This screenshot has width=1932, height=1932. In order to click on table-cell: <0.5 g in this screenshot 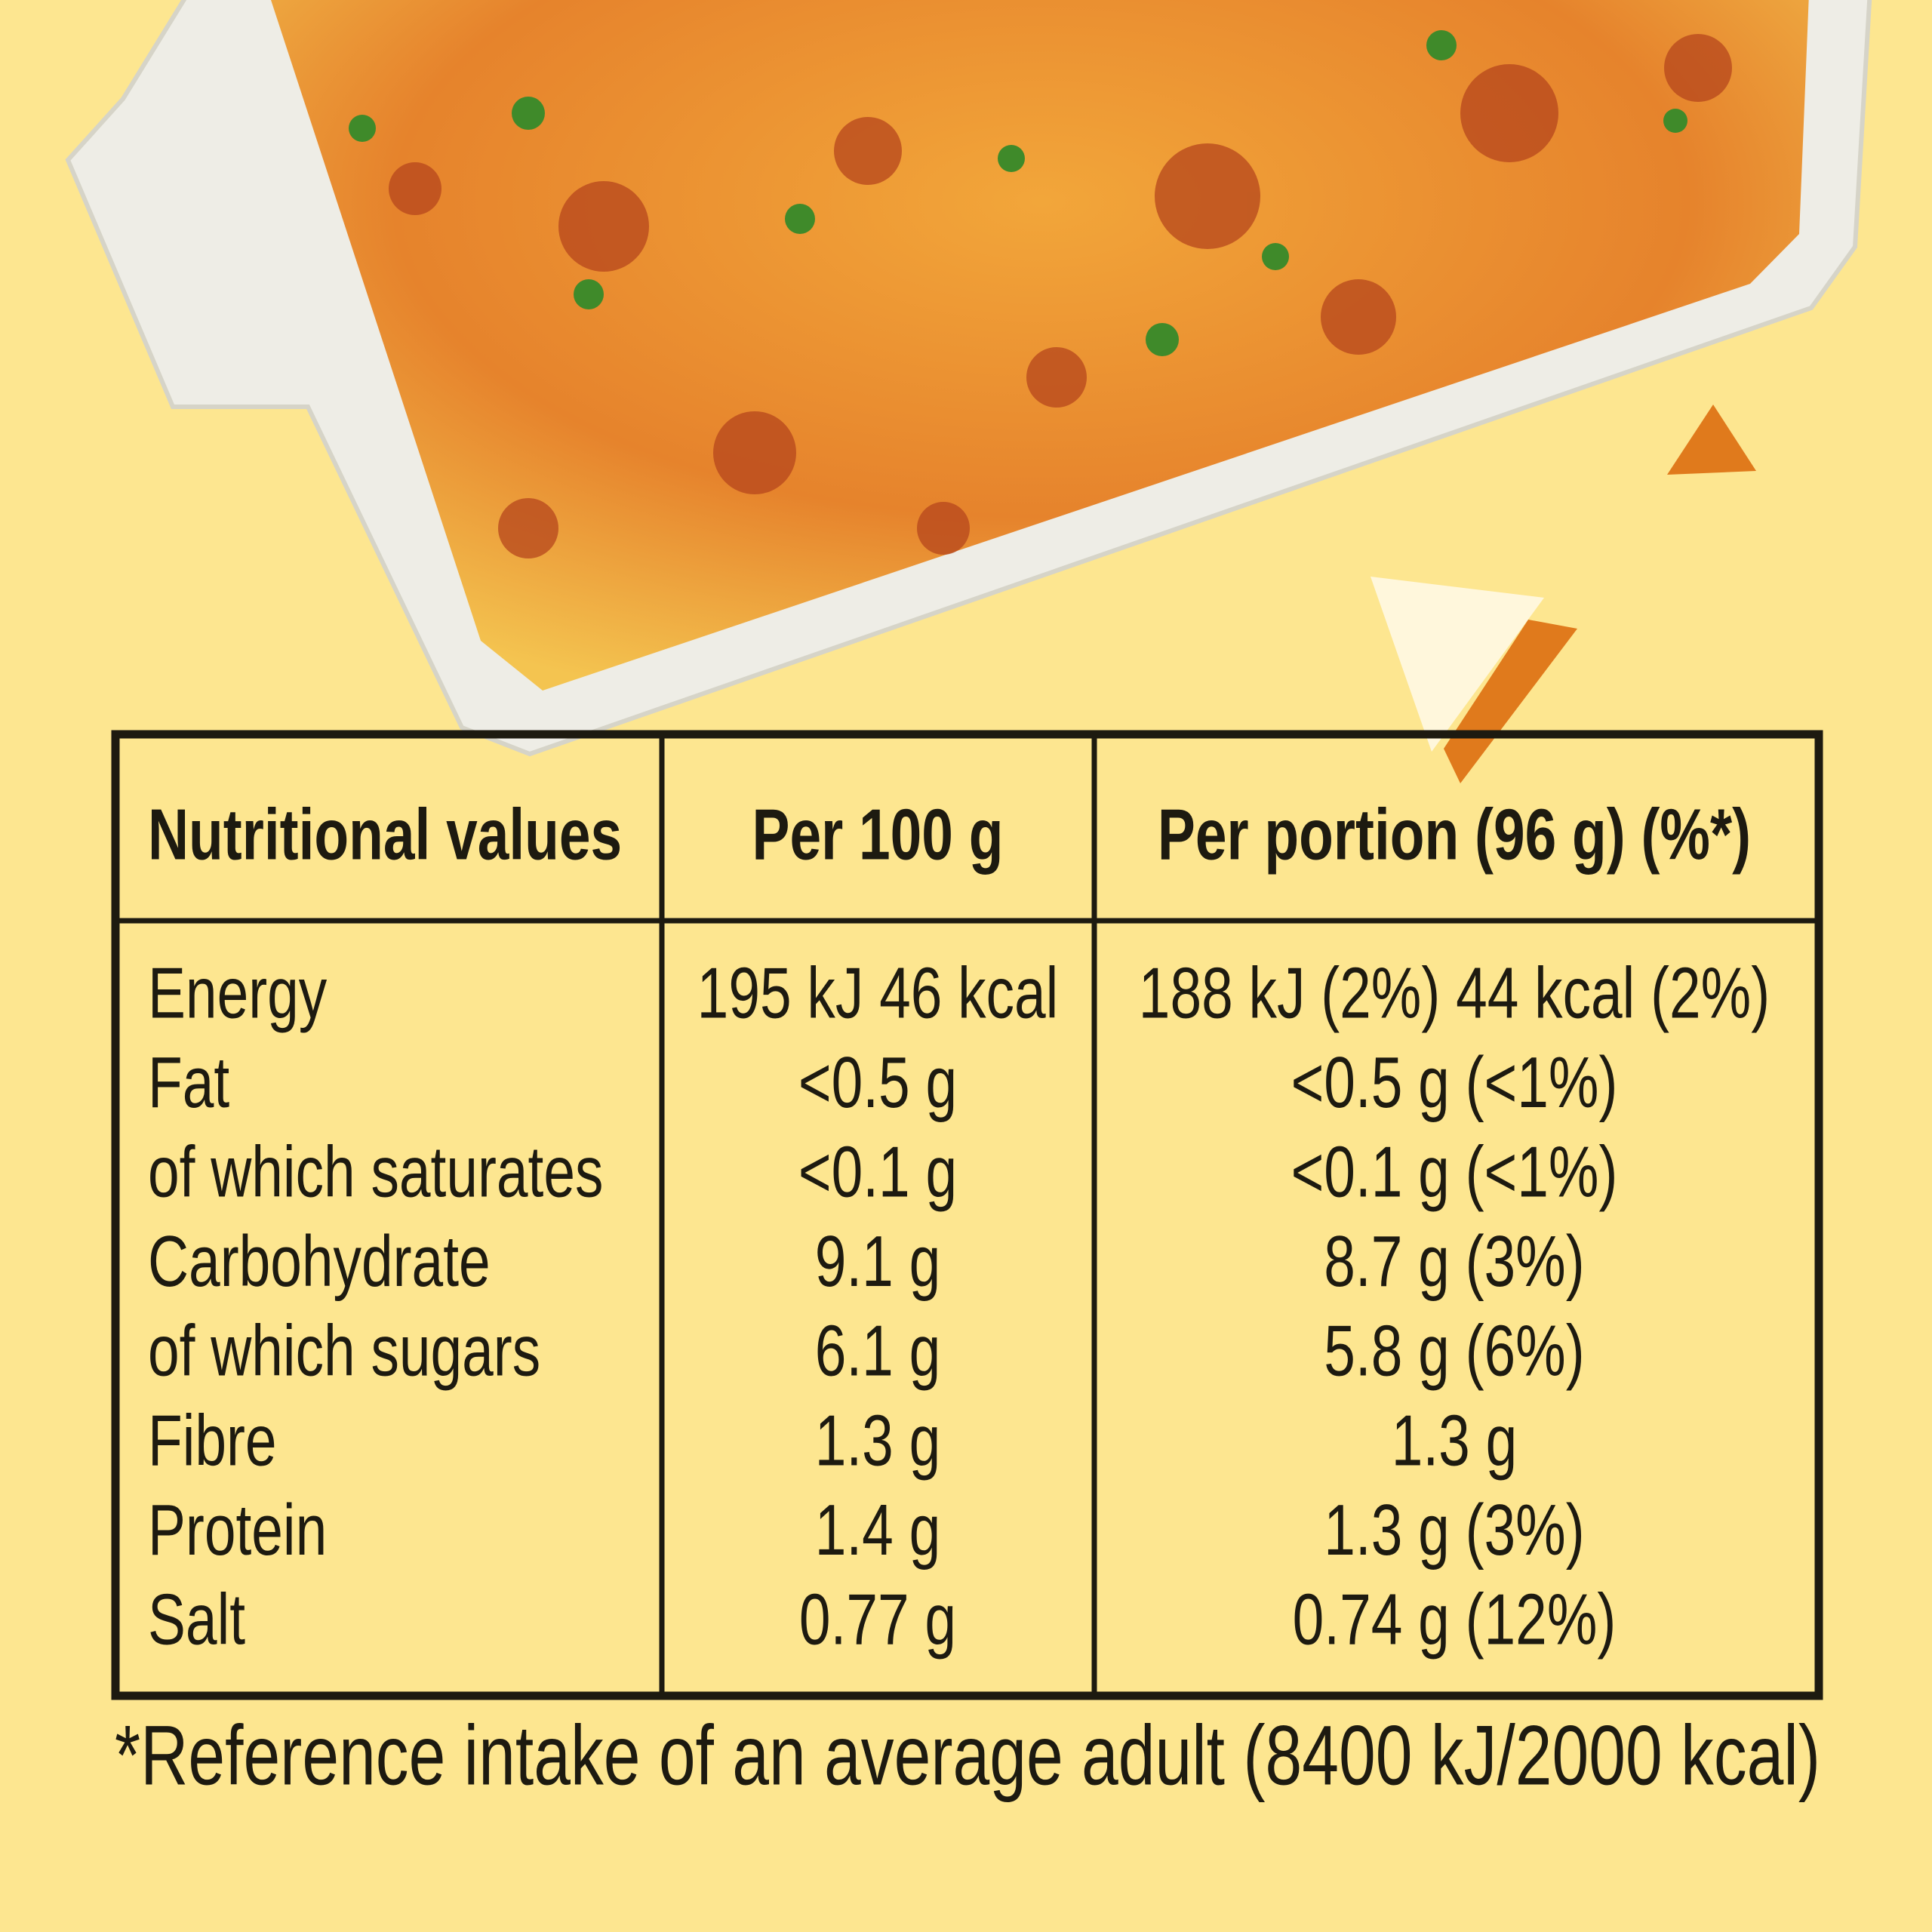, I will do `click(877, 1082)`.